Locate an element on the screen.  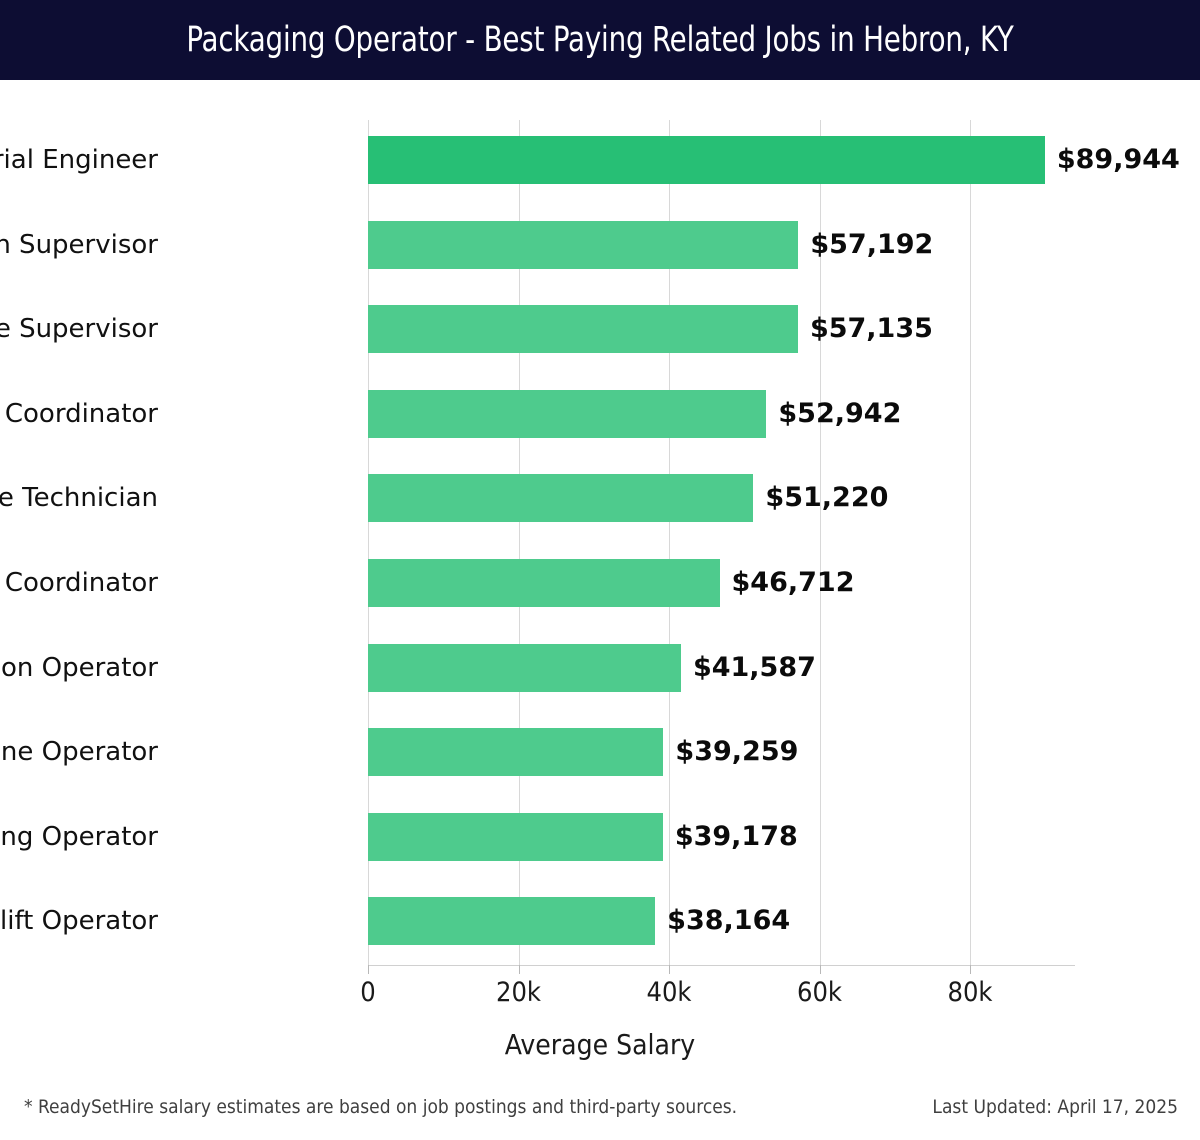
category-label: Forklift Operator is located at coordinates (79, 921).